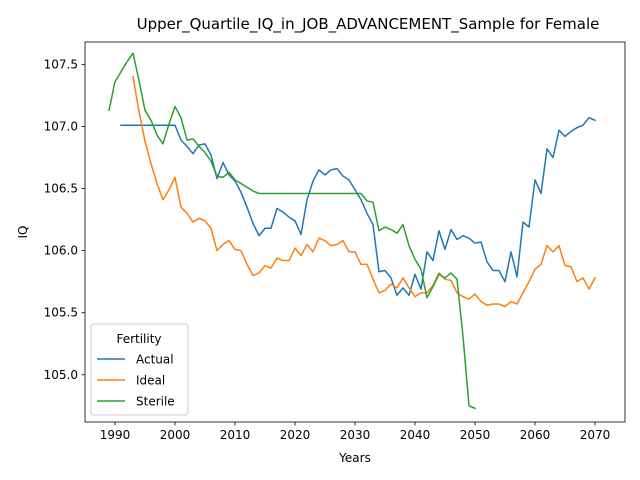 This screenshot has height=480, width=640. Describe the element at coordinates (355, 435) in the screenshot. I see `x-tick-label: 2030` at that location.